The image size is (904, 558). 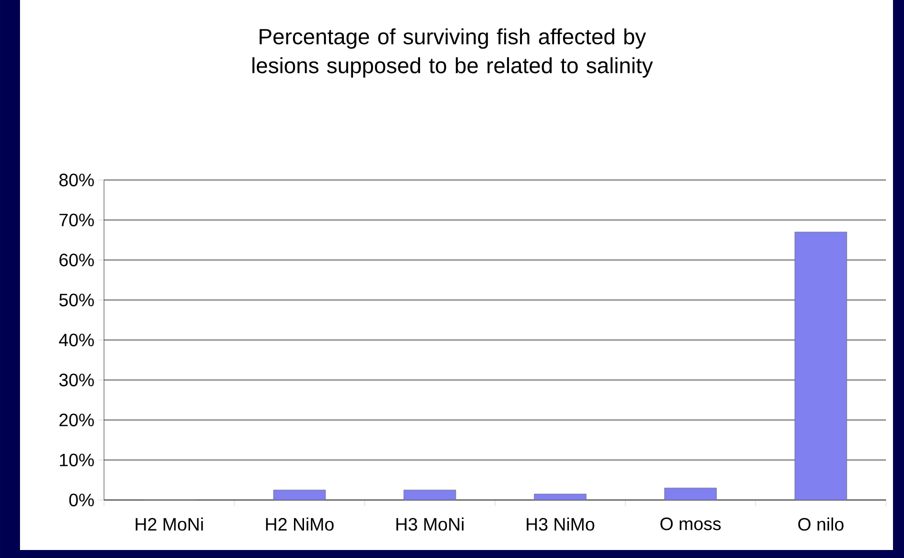 What do you see at coordinates (430, 524) in the screenshot?
I see `x-tick-label: H3 MoNi` at bounding box center [430, 524].